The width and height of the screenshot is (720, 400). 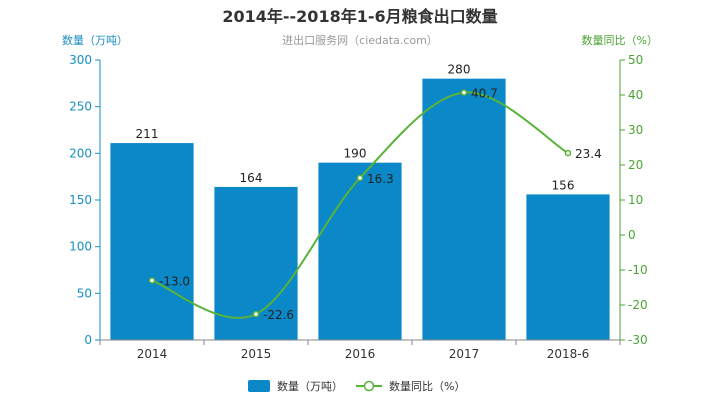 What do you see at coordinates (635, 95) in the screenshot?
I see `right-axis-tick-label: 40` at bounding box center [635, 95].